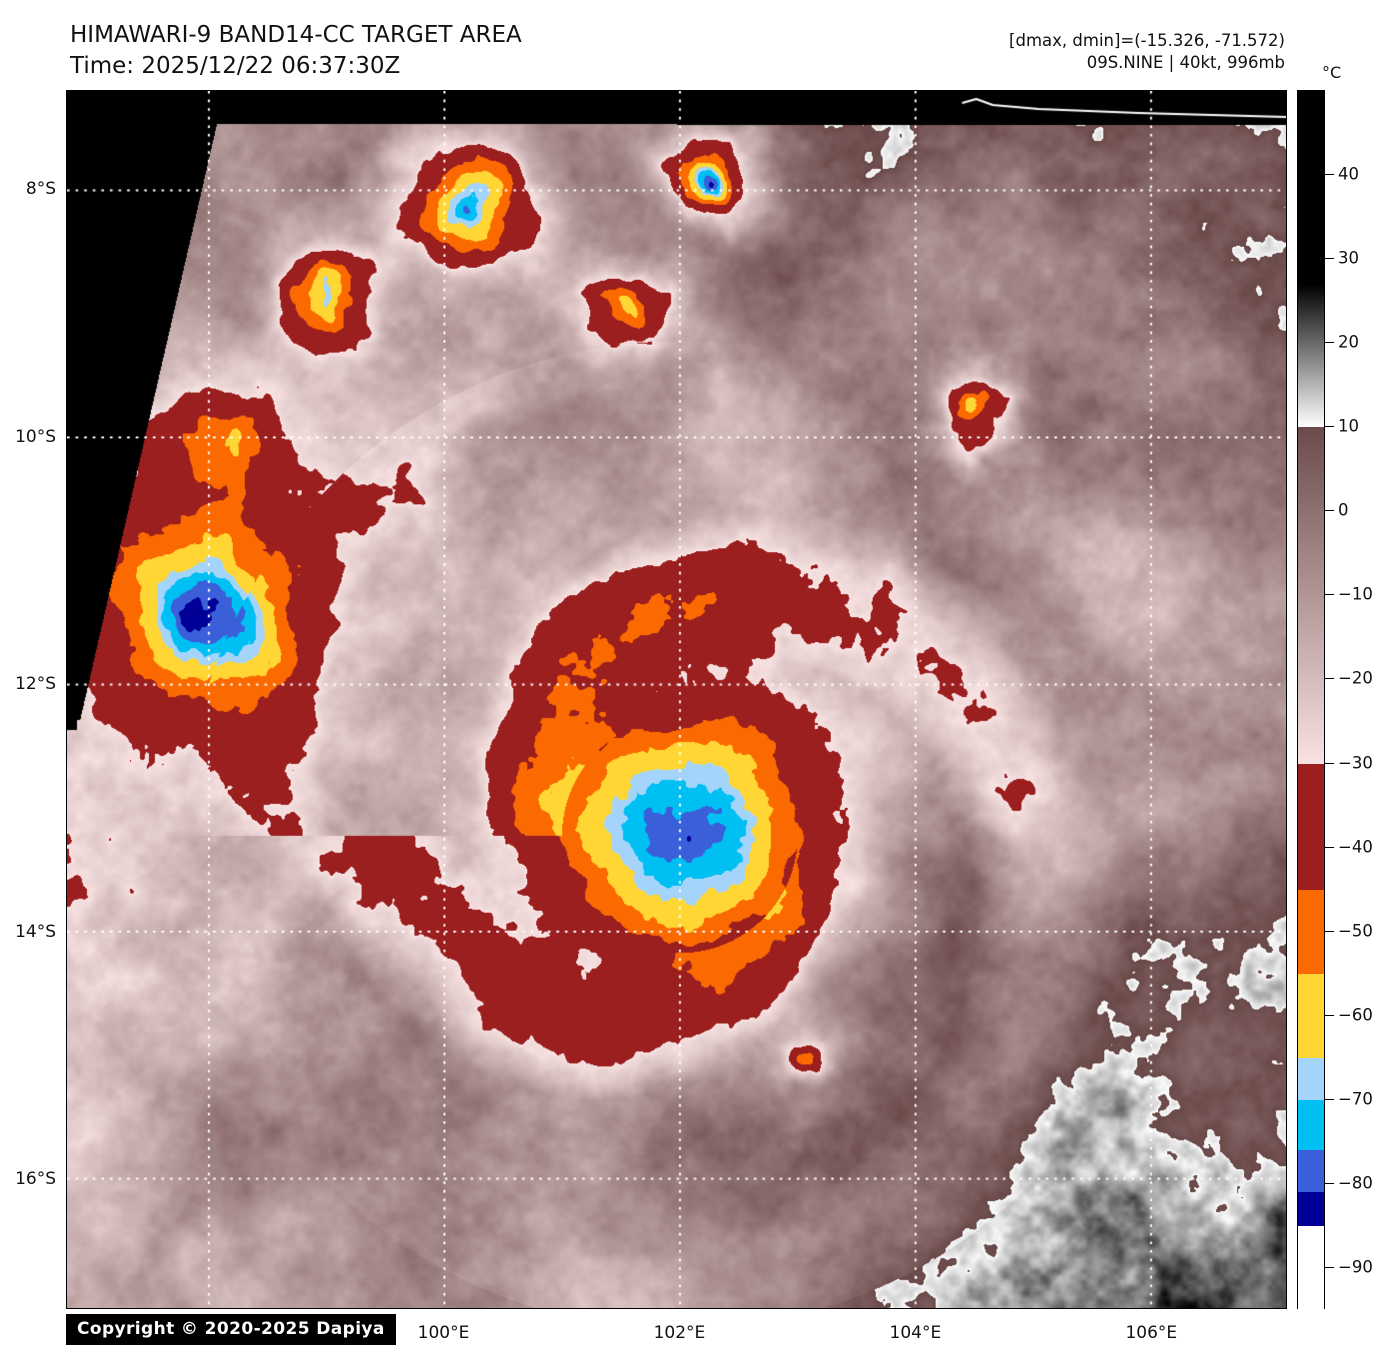  I want to click on lat-tick-label: 12°S, so click(35, 684).